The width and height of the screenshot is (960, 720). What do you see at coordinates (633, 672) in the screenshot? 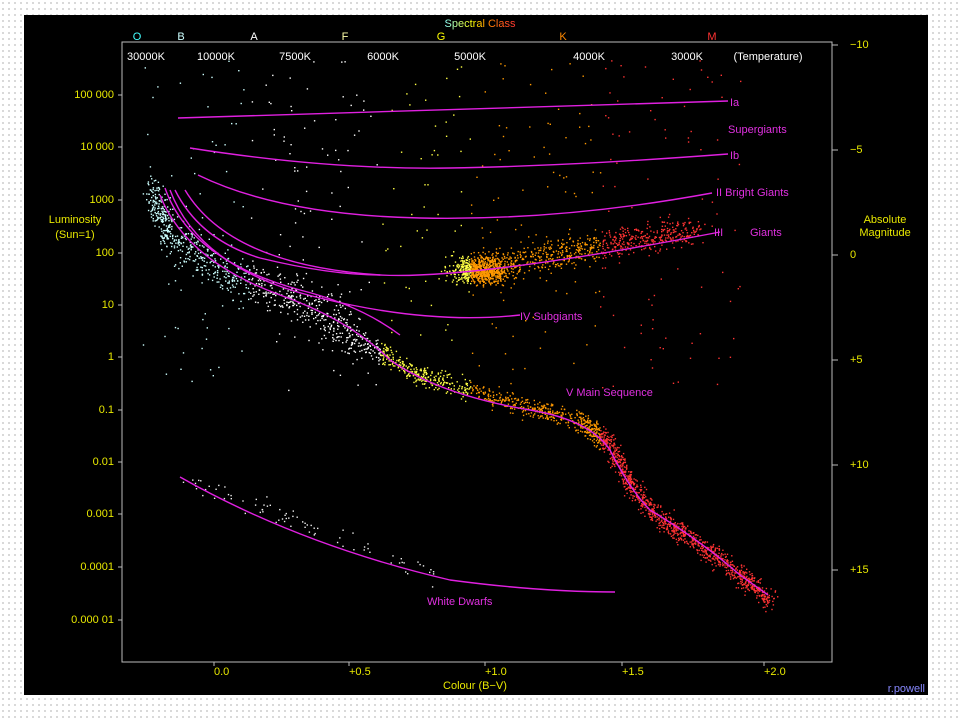
I see `bottom-tick-label: +1.5` at bounding box center [633, 672].